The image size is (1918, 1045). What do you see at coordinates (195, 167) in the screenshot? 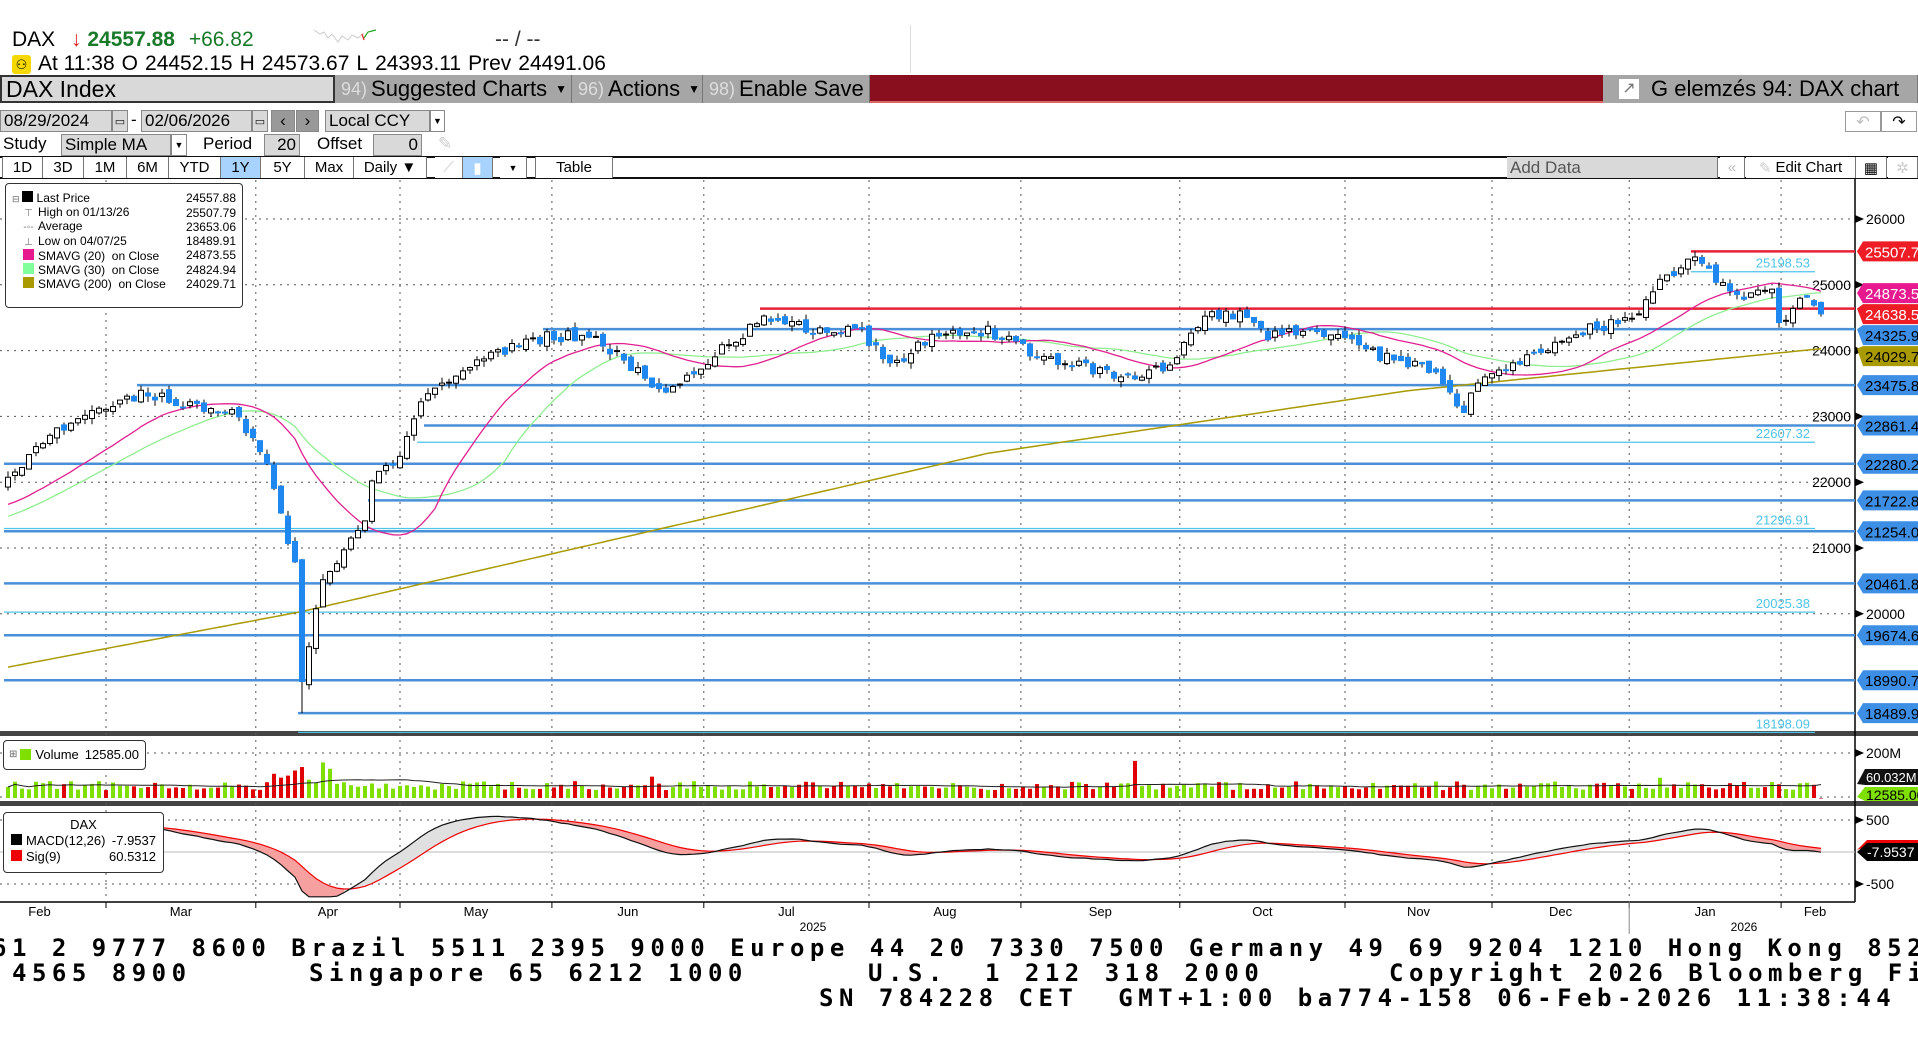
I see `range-button-ytd: YTD` at bounding box center [195, 167].